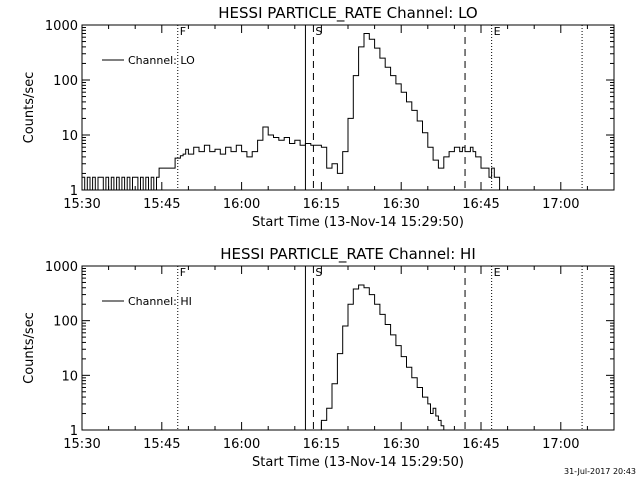 The image size is (640, 480). What do you see at coordinates (400, 444) in the screenshot?
I see `panel2-x-tick-label: 16:30` at bounding box center [400, 444].